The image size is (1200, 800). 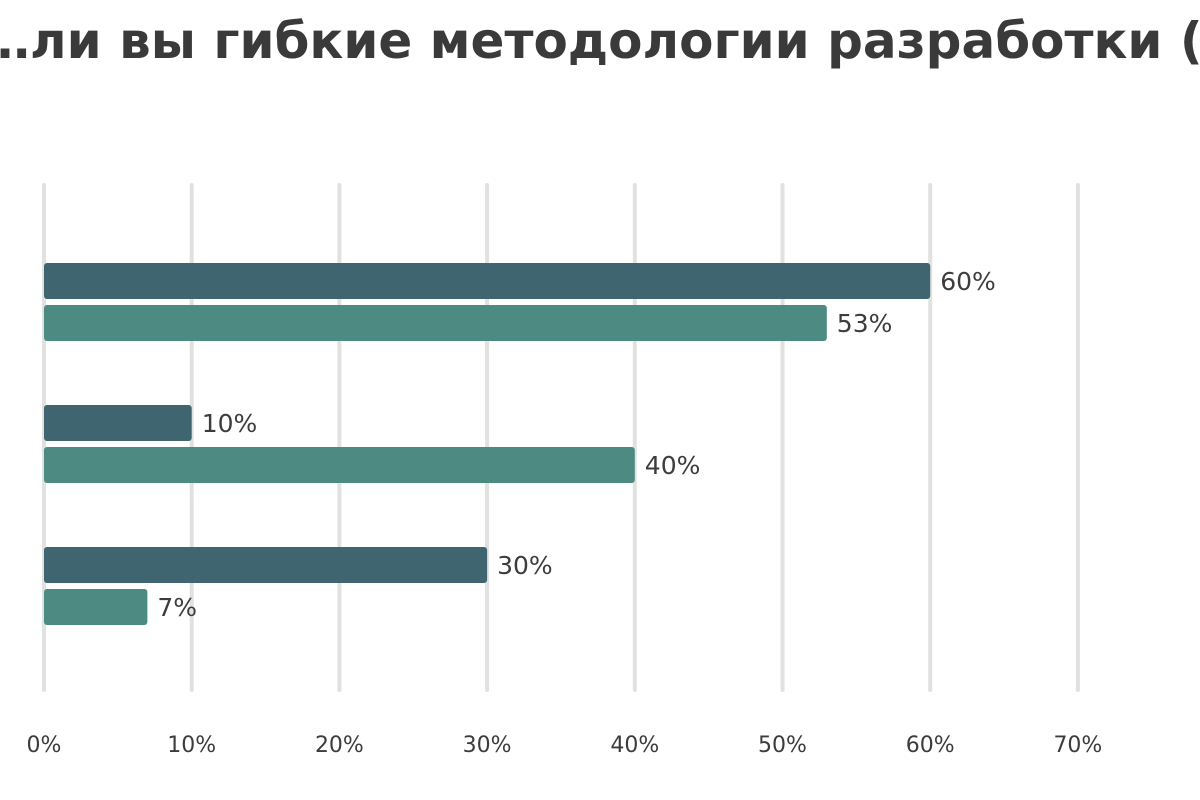 What do you see at coordinates (782, 745) in the screenshot?
I see `x-tick-label: 50%` at bounding box center [782, 745].